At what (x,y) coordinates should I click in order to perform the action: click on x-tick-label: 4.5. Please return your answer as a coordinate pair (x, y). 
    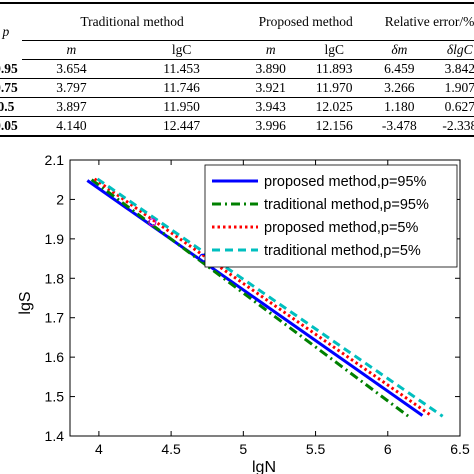
    Looking at the image, I should click on (171, 449).